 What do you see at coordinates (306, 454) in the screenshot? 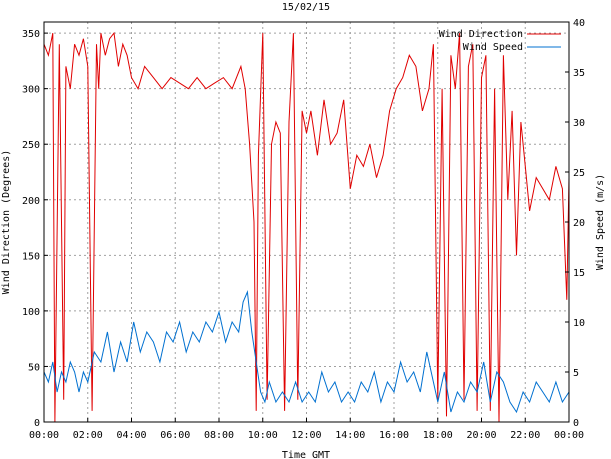
I see `x-axis-label: Time GMT` at bounding box center [306, 454].